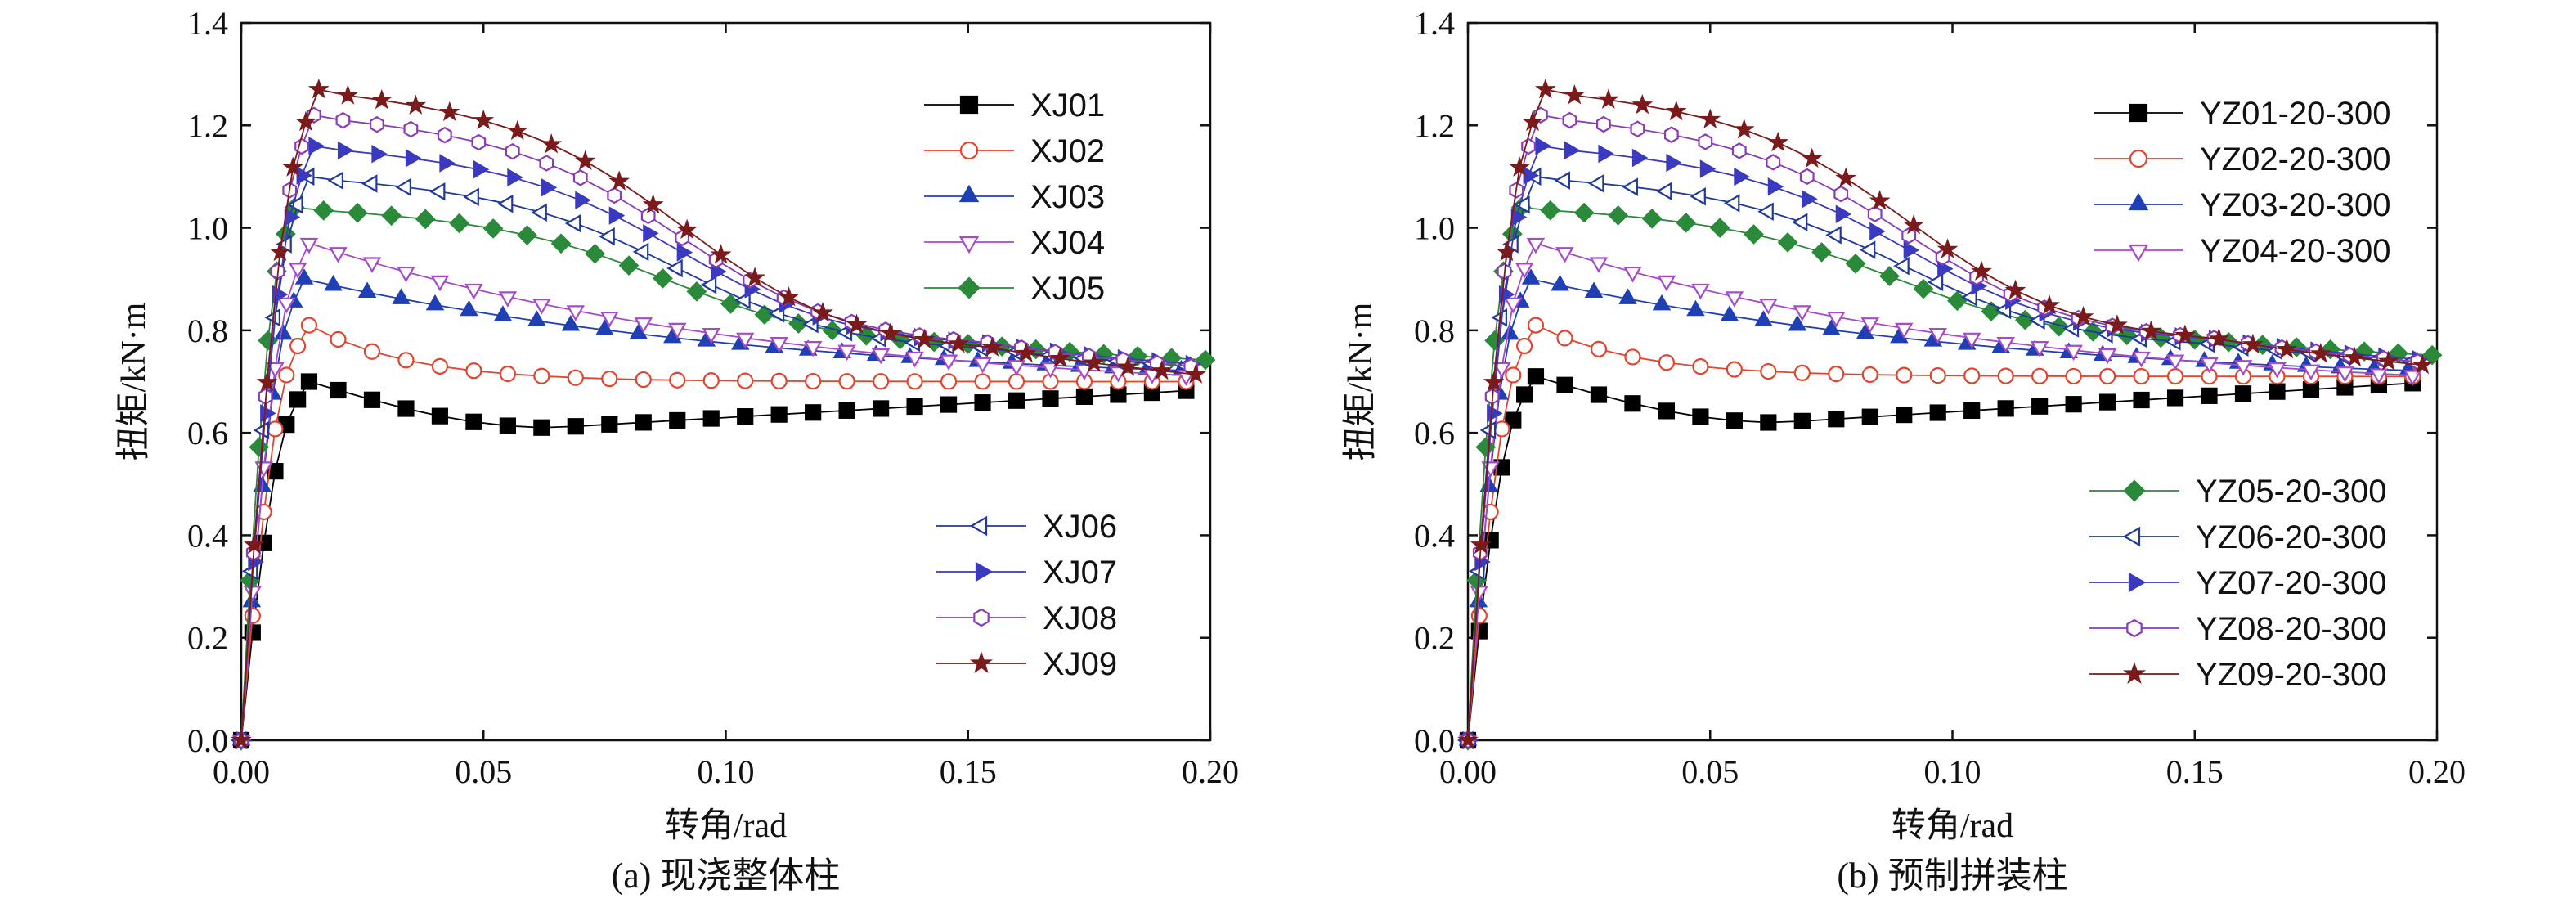 The height and width of the screenshot is (903, 2576). Describe the element at coordinates (2237, 537) in the screenshot. I see `legend-item: YZ06-20-300` at that location.